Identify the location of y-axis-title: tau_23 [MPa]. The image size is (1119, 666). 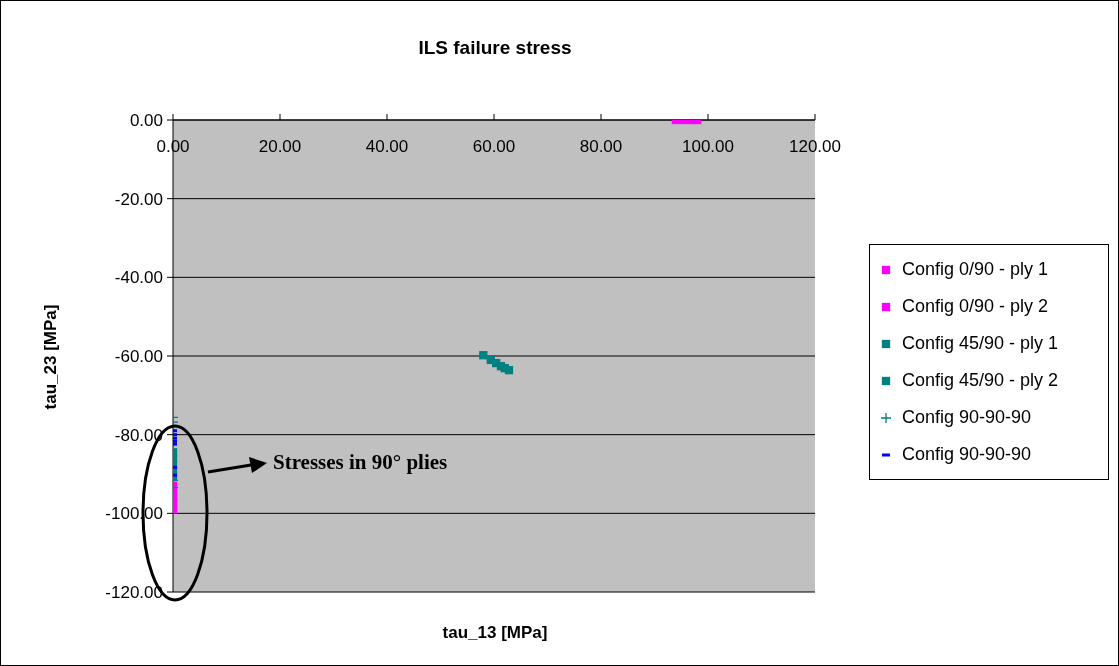
(51, 357).